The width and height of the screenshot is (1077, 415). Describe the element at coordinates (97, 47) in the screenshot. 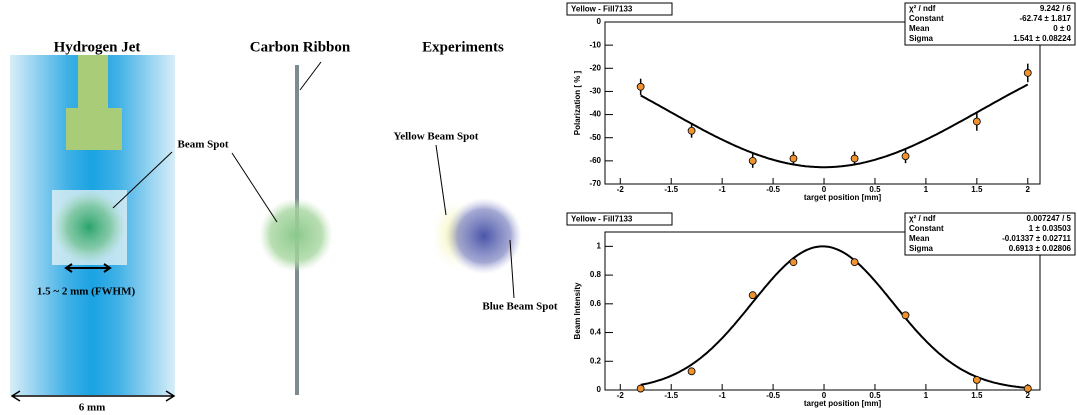

I see `label: Hydrogen Jet` at that location.